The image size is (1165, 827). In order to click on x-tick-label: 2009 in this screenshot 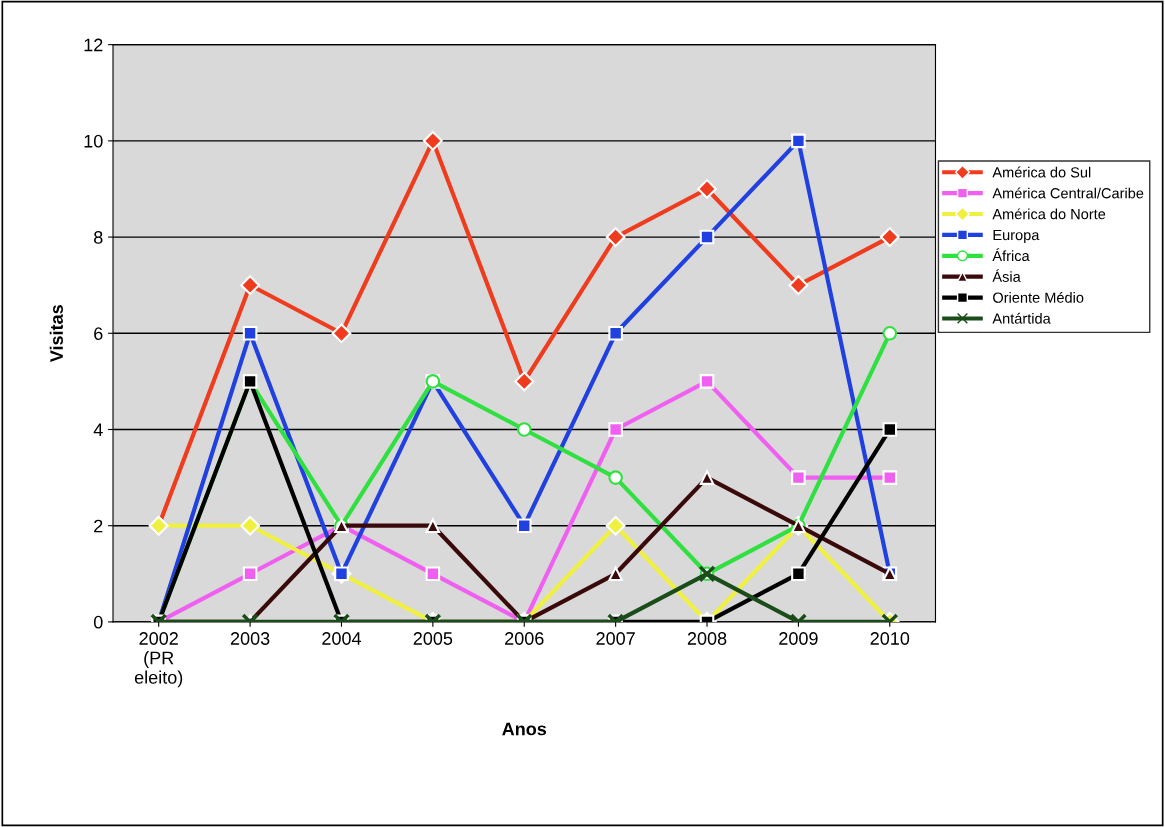, I will do `click(798, 638)`.